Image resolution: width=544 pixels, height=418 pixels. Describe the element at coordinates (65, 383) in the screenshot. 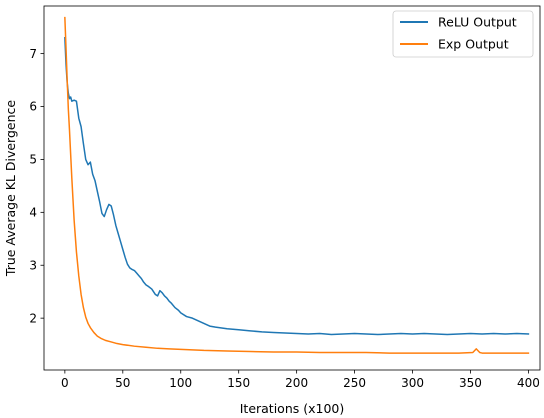

I see `x-tick-label: 0` at that location.